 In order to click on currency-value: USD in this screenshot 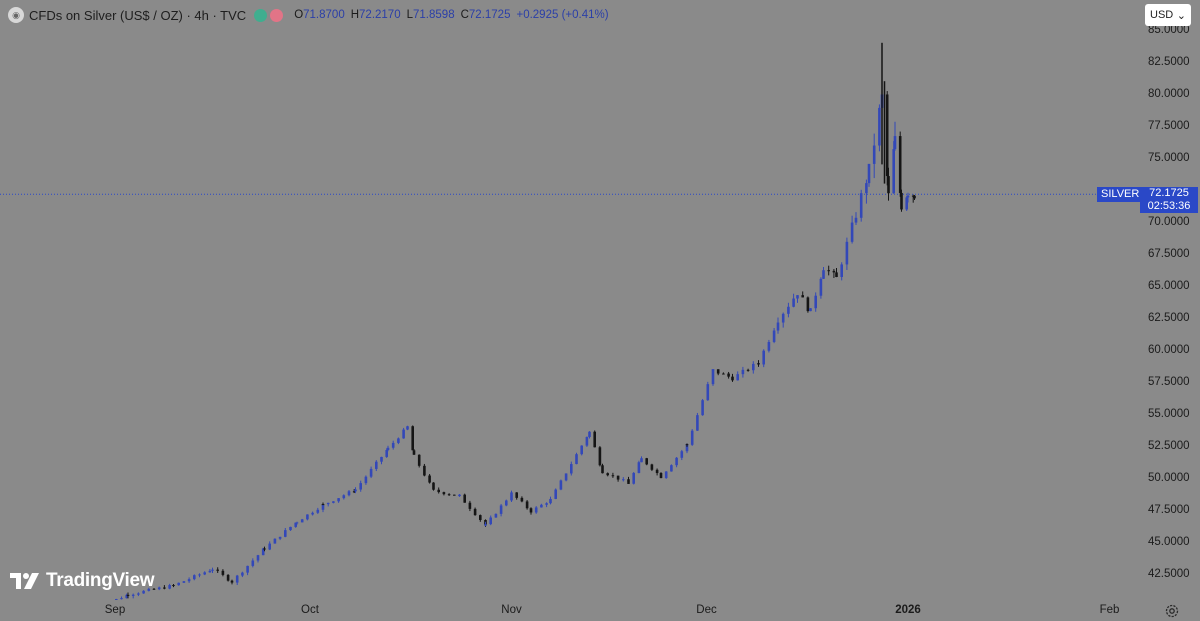, I will do `click(1162, 15)`.